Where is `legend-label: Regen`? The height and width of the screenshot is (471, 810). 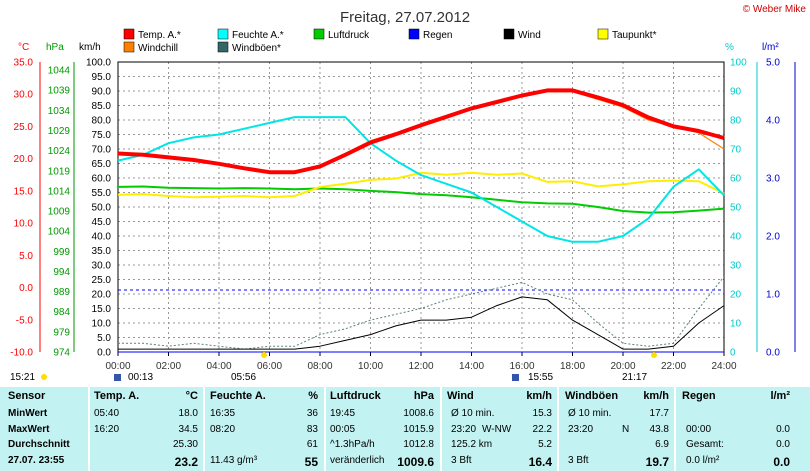 legend-label: Regen is located at coordinates (437, 35).